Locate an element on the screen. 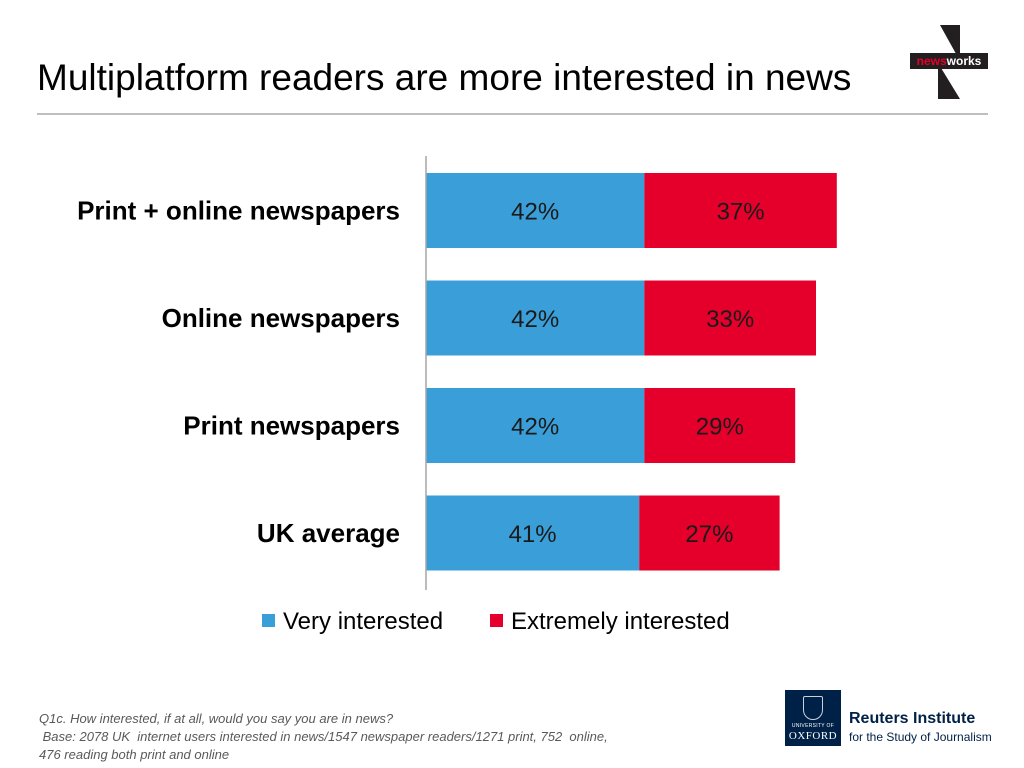 The height and width of the screenshot is (768, 1024). data-label-very-interested-print-online-newspapers: 42% is located at coordinates (535, 212).